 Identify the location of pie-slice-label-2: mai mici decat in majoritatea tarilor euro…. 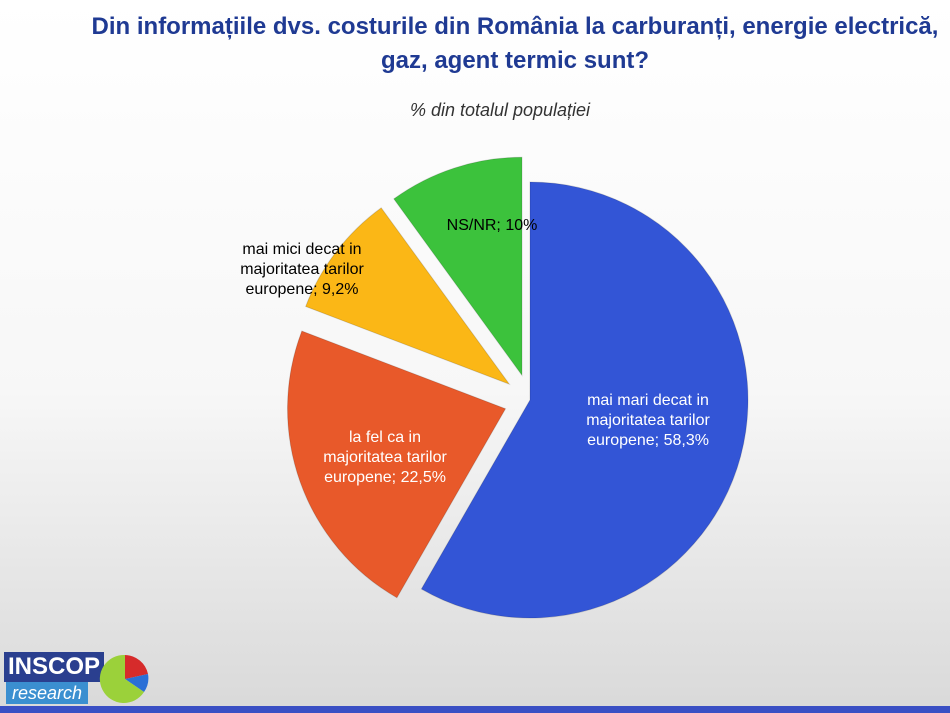
(302, 269).